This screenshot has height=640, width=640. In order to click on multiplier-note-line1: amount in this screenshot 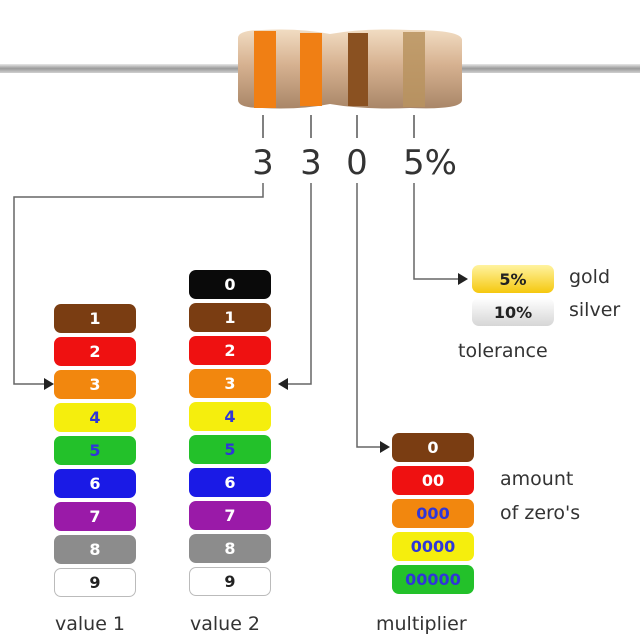, I will do `click(537, 479)`.